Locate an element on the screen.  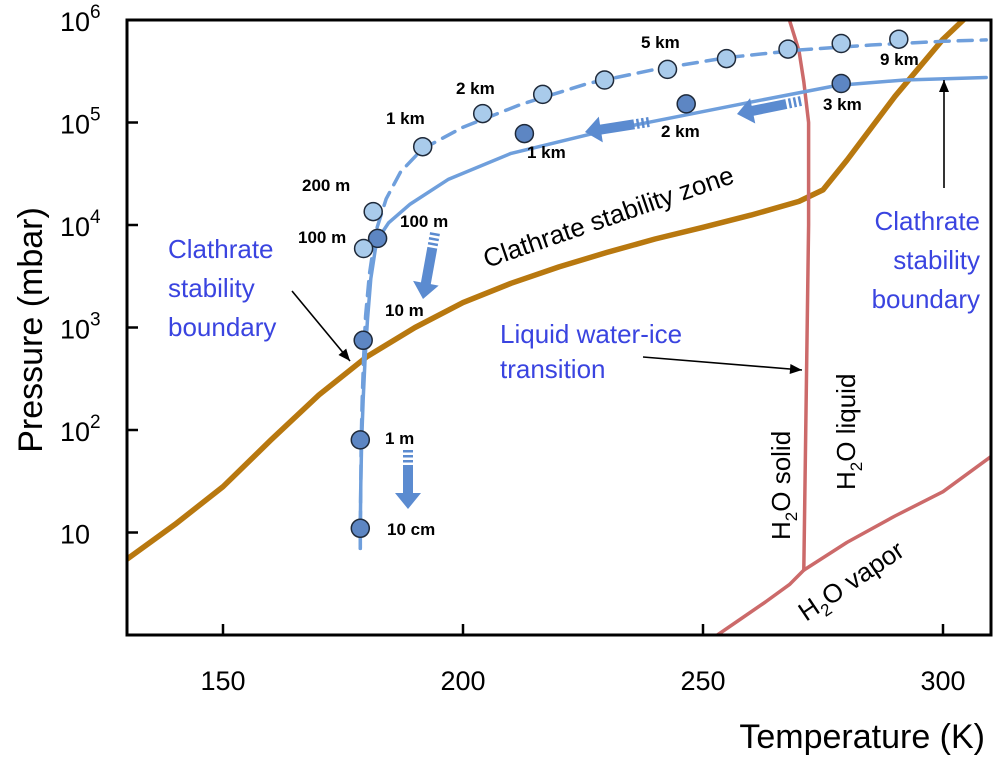
boundary-right-pointer-arrow is located at coordinates (944, 134).